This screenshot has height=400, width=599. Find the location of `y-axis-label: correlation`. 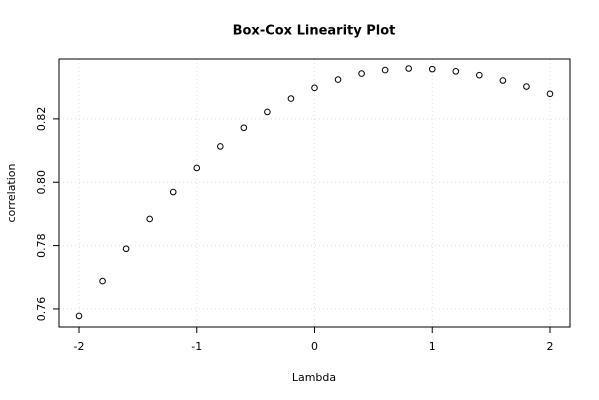

y-axis-label: correlation is located at coordinates (11, 192).